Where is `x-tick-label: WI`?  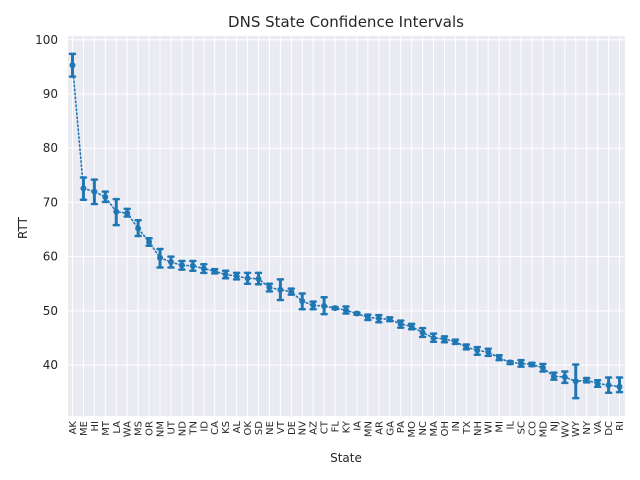 x-tick-label: WI is located at coordinates (489, 427).